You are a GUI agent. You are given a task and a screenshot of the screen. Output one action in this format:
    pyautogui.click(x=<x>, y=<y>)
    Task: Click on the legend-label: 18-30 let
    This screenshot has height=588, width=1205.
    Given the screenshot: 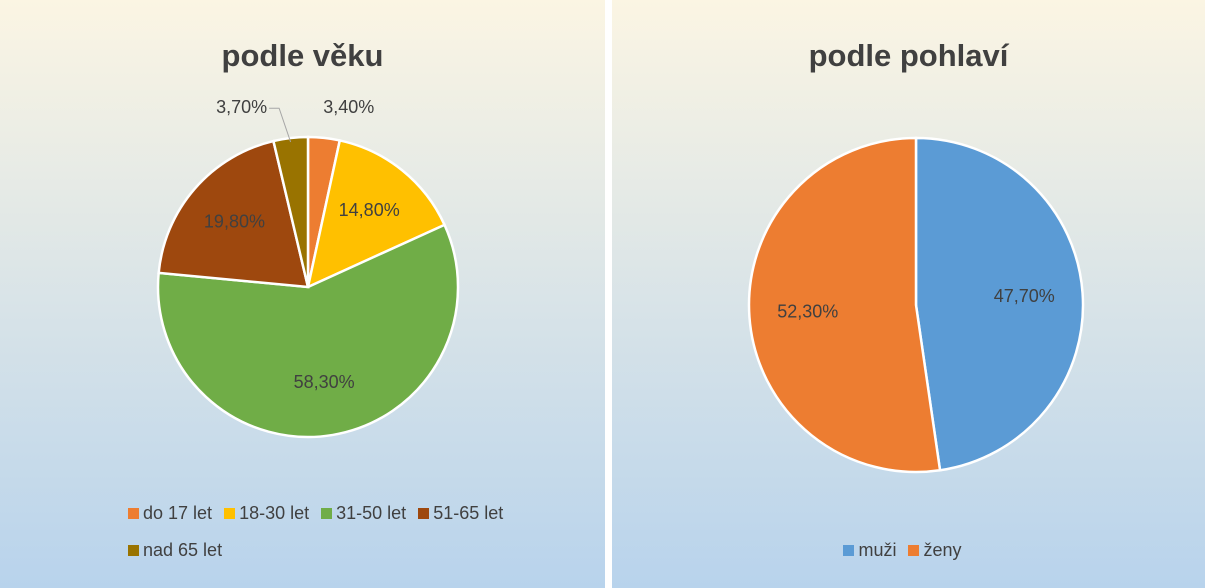 What is the action you would take?
    pyautogui.click(x=274, y=513)
    